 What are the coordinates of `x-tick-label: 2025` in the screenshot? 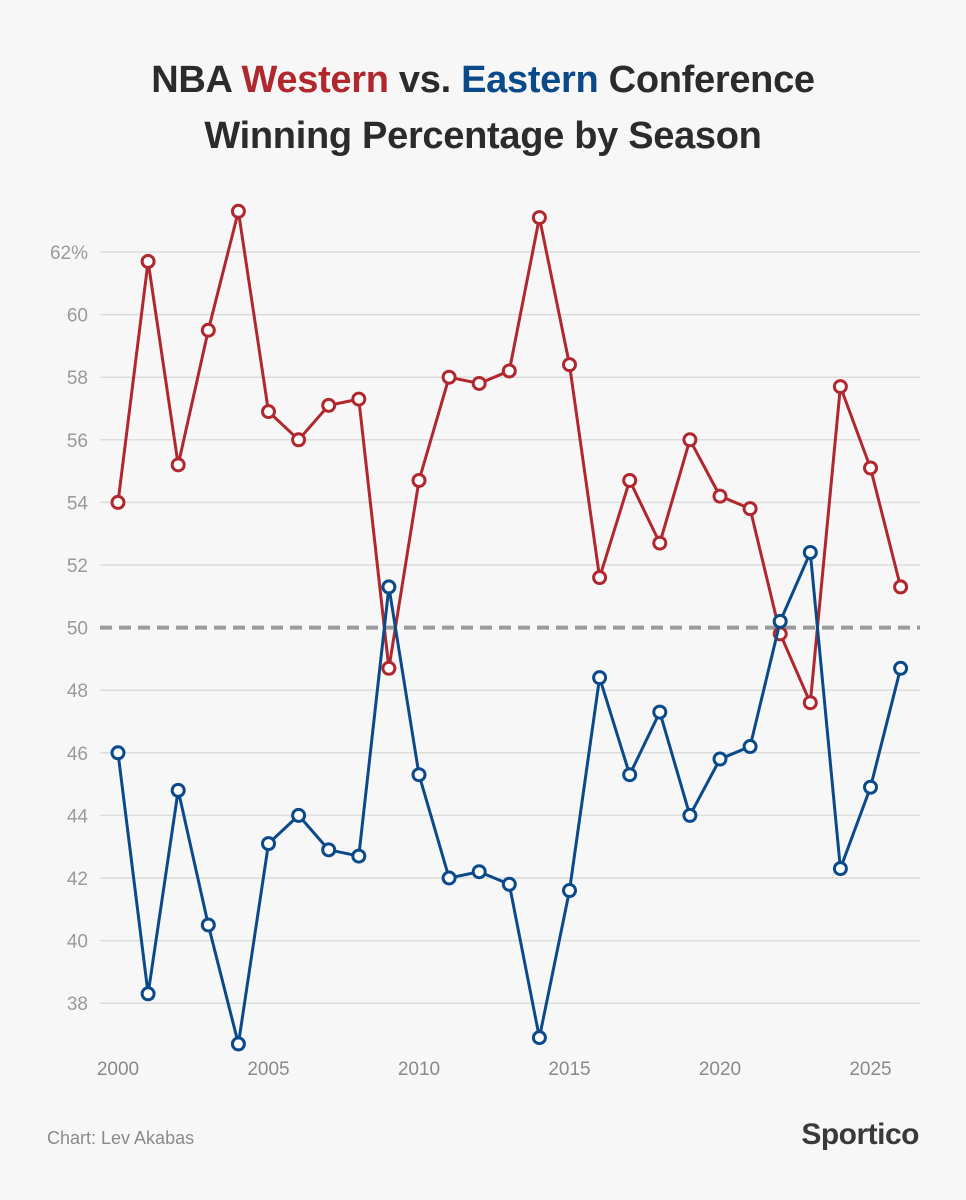 It's located at (870, 1069).